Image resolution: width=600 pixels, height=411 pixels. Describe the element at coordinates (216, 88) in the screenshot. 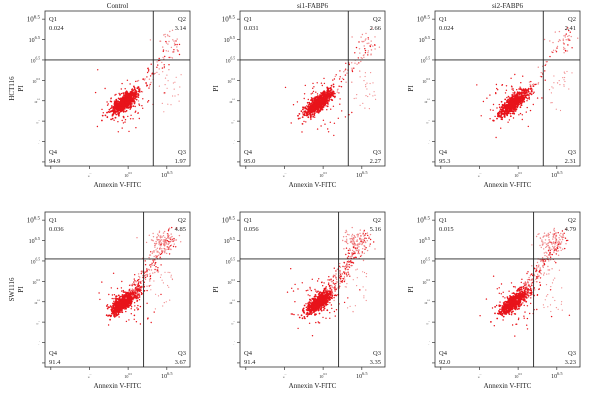

I see `y-axis-title: PI` at that location.